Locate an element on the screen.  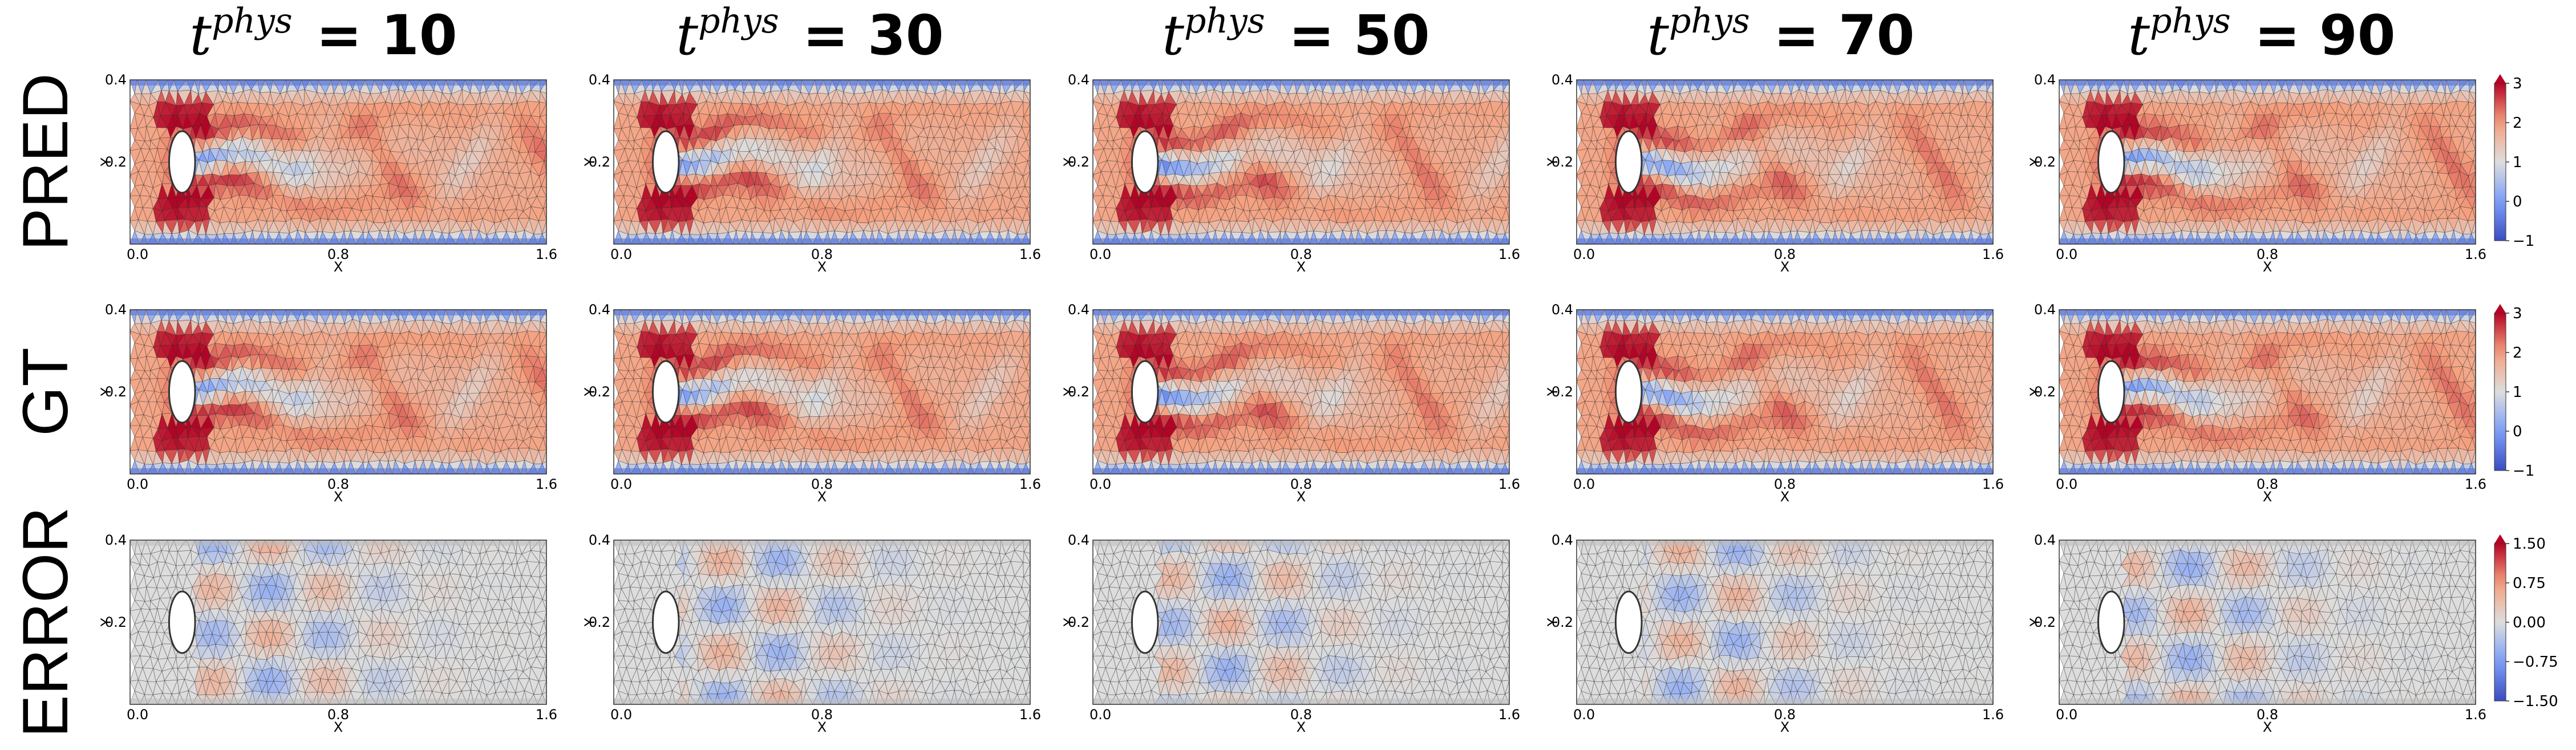
column-title: tphys = 10 is located at coordinates (323, 34).